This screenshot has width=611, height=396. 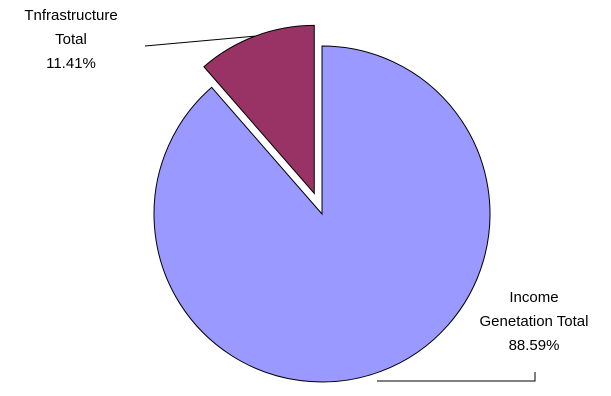 I want to click on slice-label-infrastructure-line2: Total, so click(x=71, y=39).